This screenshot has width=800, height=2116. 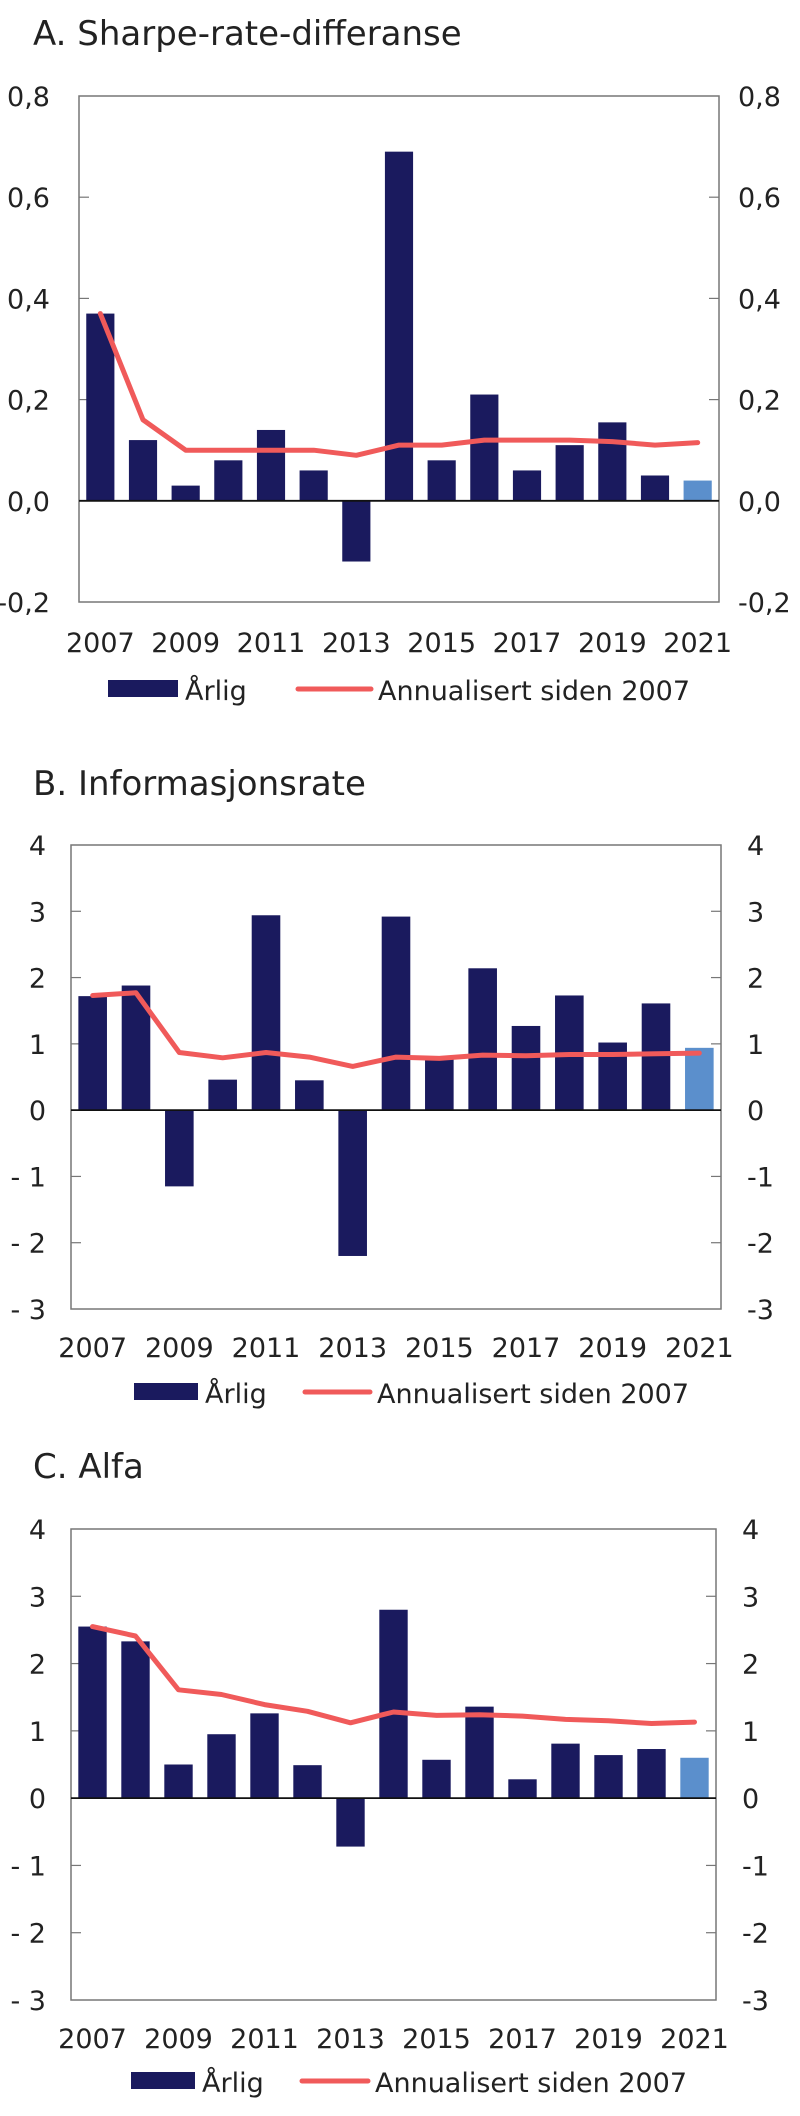 I want to click on y-tick-label-right: 0,2, so click(x=759, y=401).